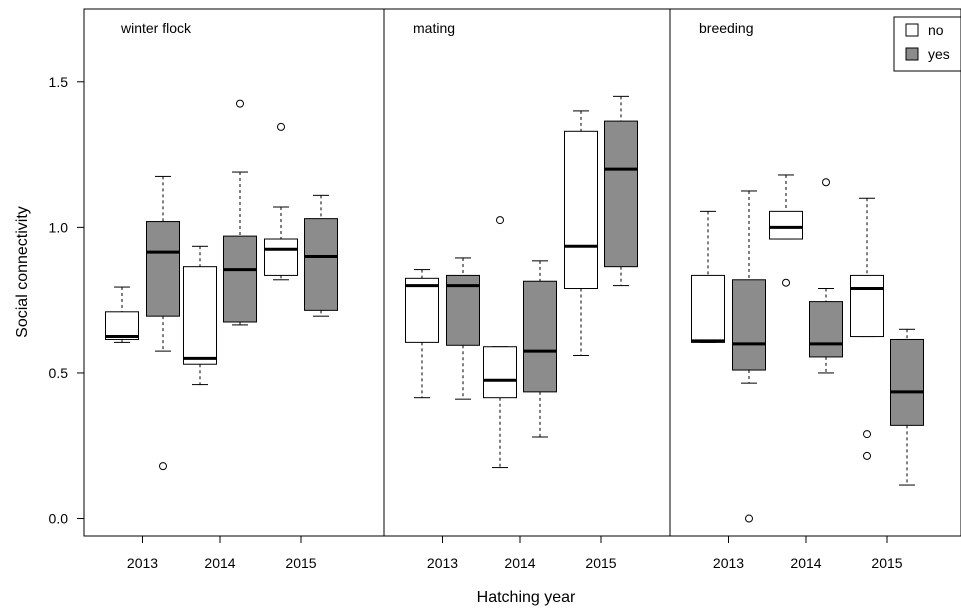 Image resolution: width=961 pixels, height=608 pixels. I want to click on x-axis-title: Hatching year, so click(526, 597).